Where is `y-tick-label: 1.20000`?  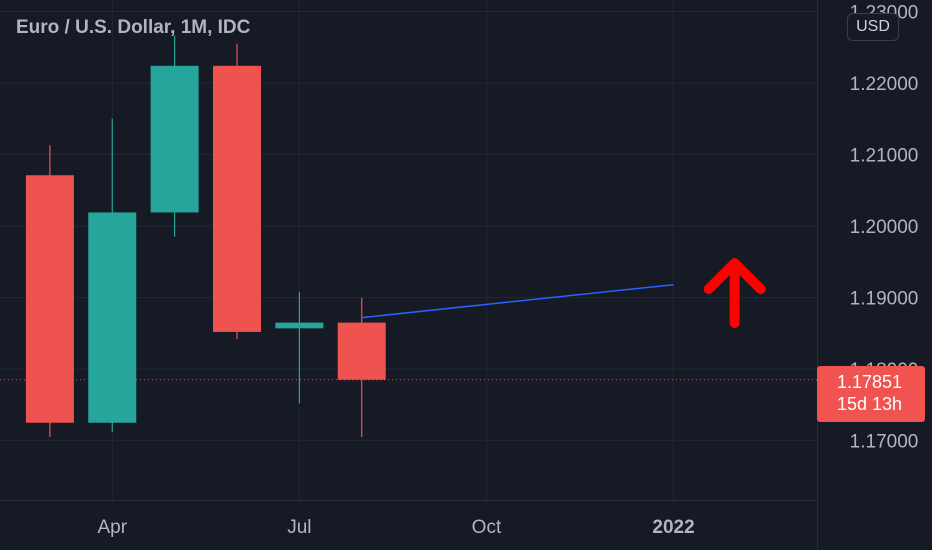
y-tick-label: 1.20000 is located at coordinates (884, 227).